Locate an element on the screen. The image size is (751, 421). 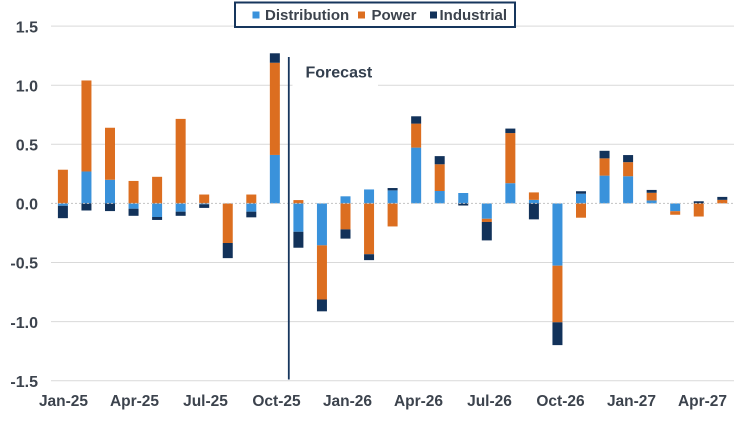
svg-text: Power is located at coordinates (394, 15).